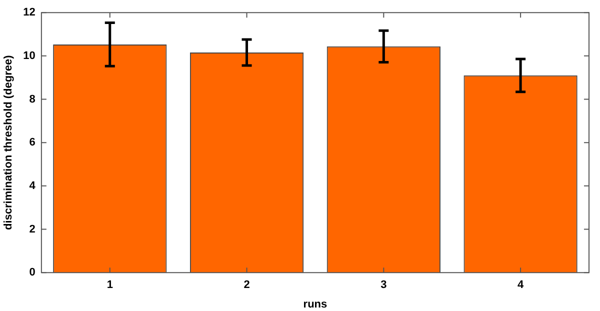  What do you see at coordinates (32, 229) in the screenshot?
I see `y-tick-label: 2` at bounding box center [32, 229].